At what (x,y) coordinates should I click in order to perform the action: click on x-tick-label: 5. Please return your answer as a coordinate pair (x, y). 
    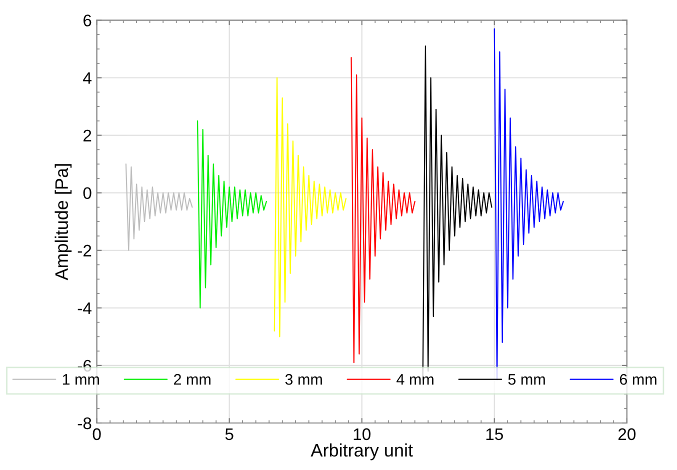
    Looking at the image, I should click on (229, 434).